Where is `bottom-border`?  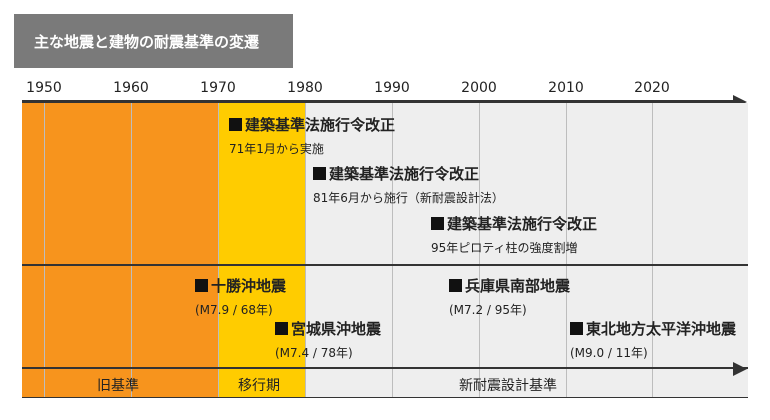 bottom-border is located at coordinates (385, 397).